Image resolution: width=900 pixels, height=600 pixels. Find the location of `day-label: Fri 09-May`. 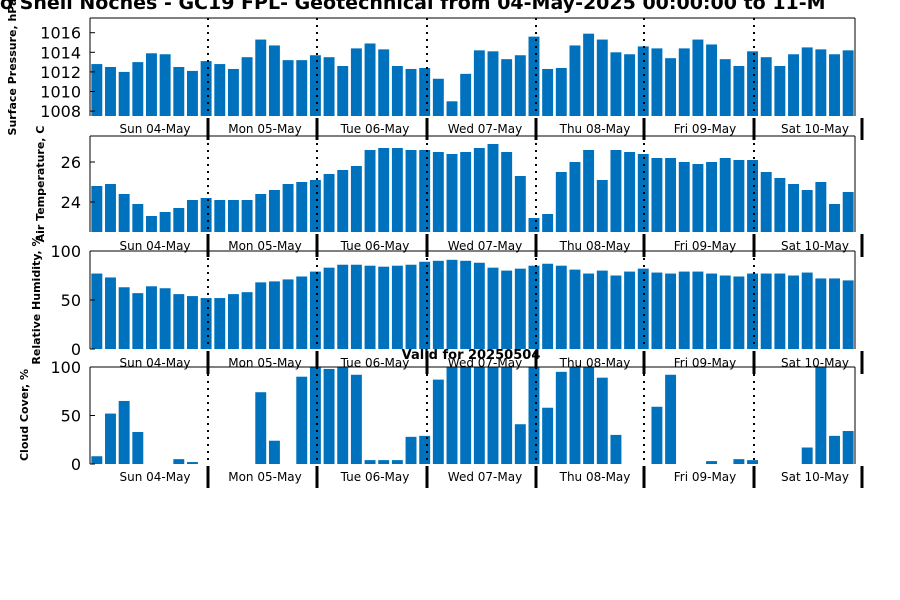

day-label: Fri 09-May is located at coordinates (705, 477).